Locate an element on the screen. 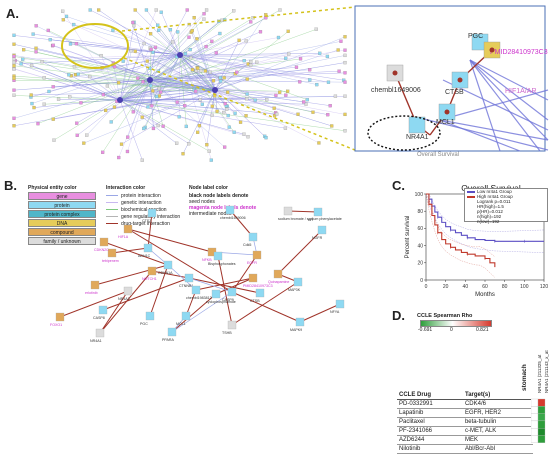  drug-target: Abl/Bcr-Abl is located at coordinates (498, 449).